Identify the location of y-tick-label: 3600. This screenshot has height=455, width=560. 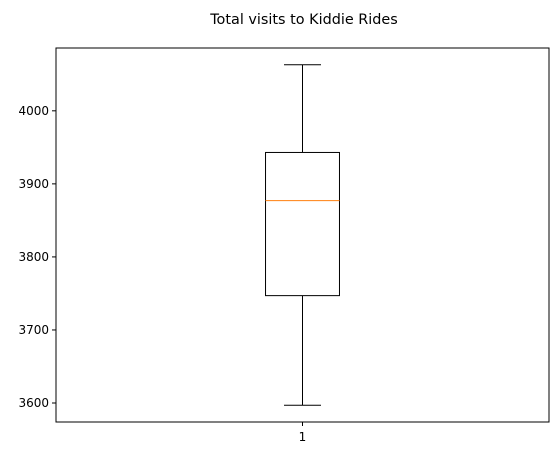
(33, 403).